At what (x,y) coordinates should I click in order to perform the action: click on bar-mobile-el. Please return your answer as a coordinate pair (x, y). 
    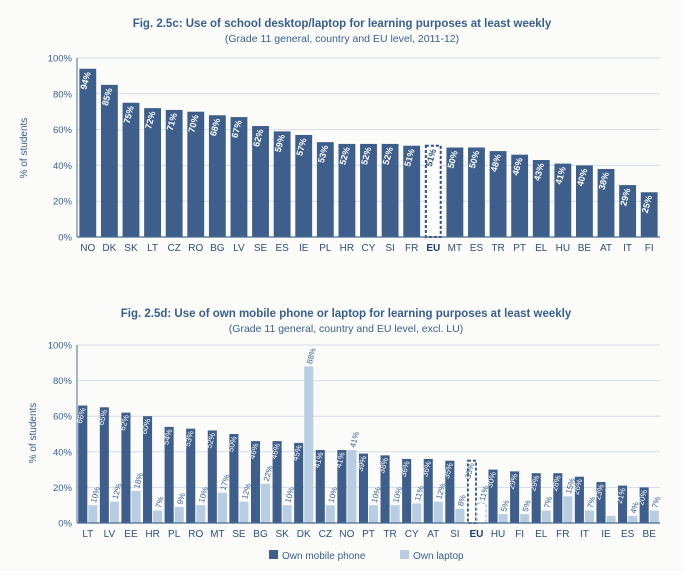
    Looking at the image, I should click on (536, 498).